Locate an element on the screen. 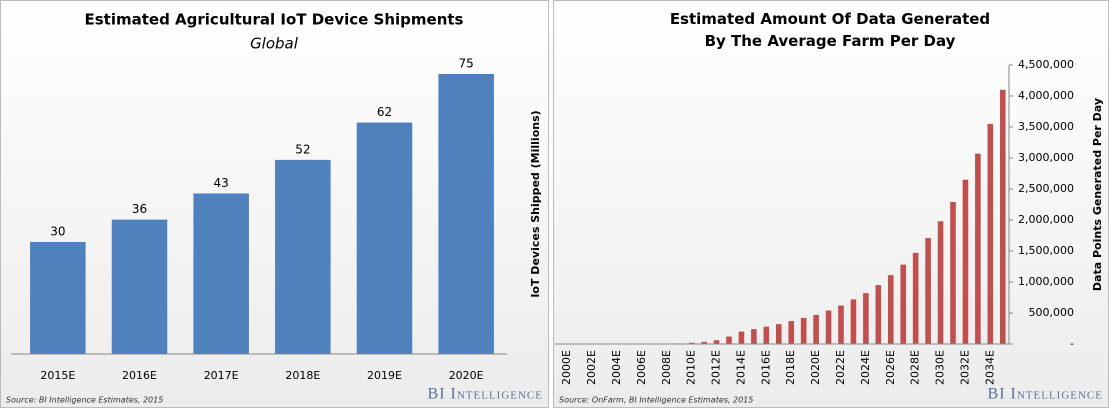 The width and height of the screenshot is (1109, 408). x-tick-label: 2006E is located at coordinates (641, 367).